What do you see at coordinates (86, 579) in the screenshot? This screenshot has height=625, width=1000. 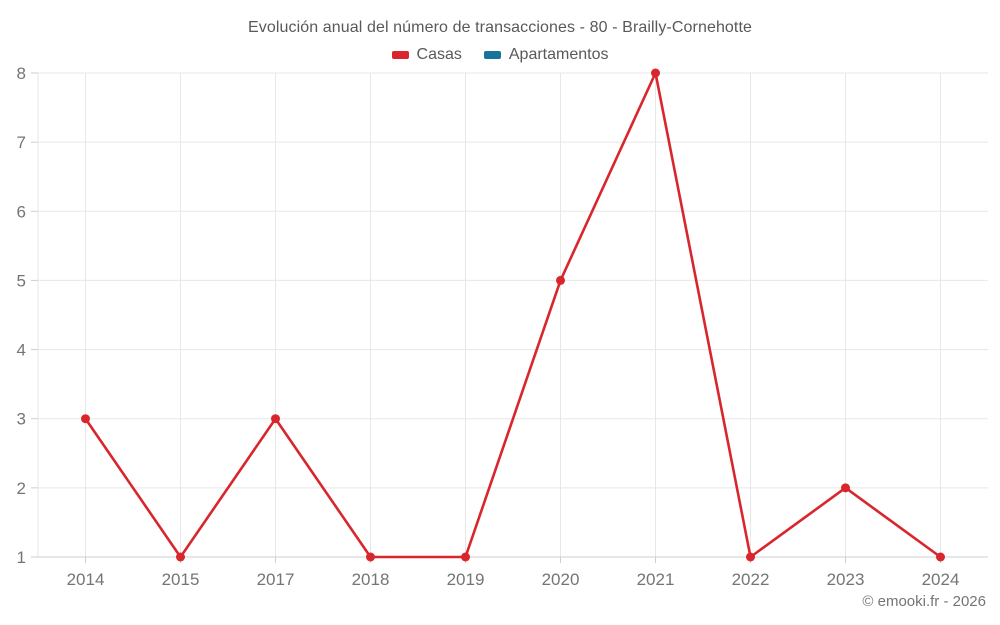 I see `x-axis-label: 2014` at bounding box center [86, 579].